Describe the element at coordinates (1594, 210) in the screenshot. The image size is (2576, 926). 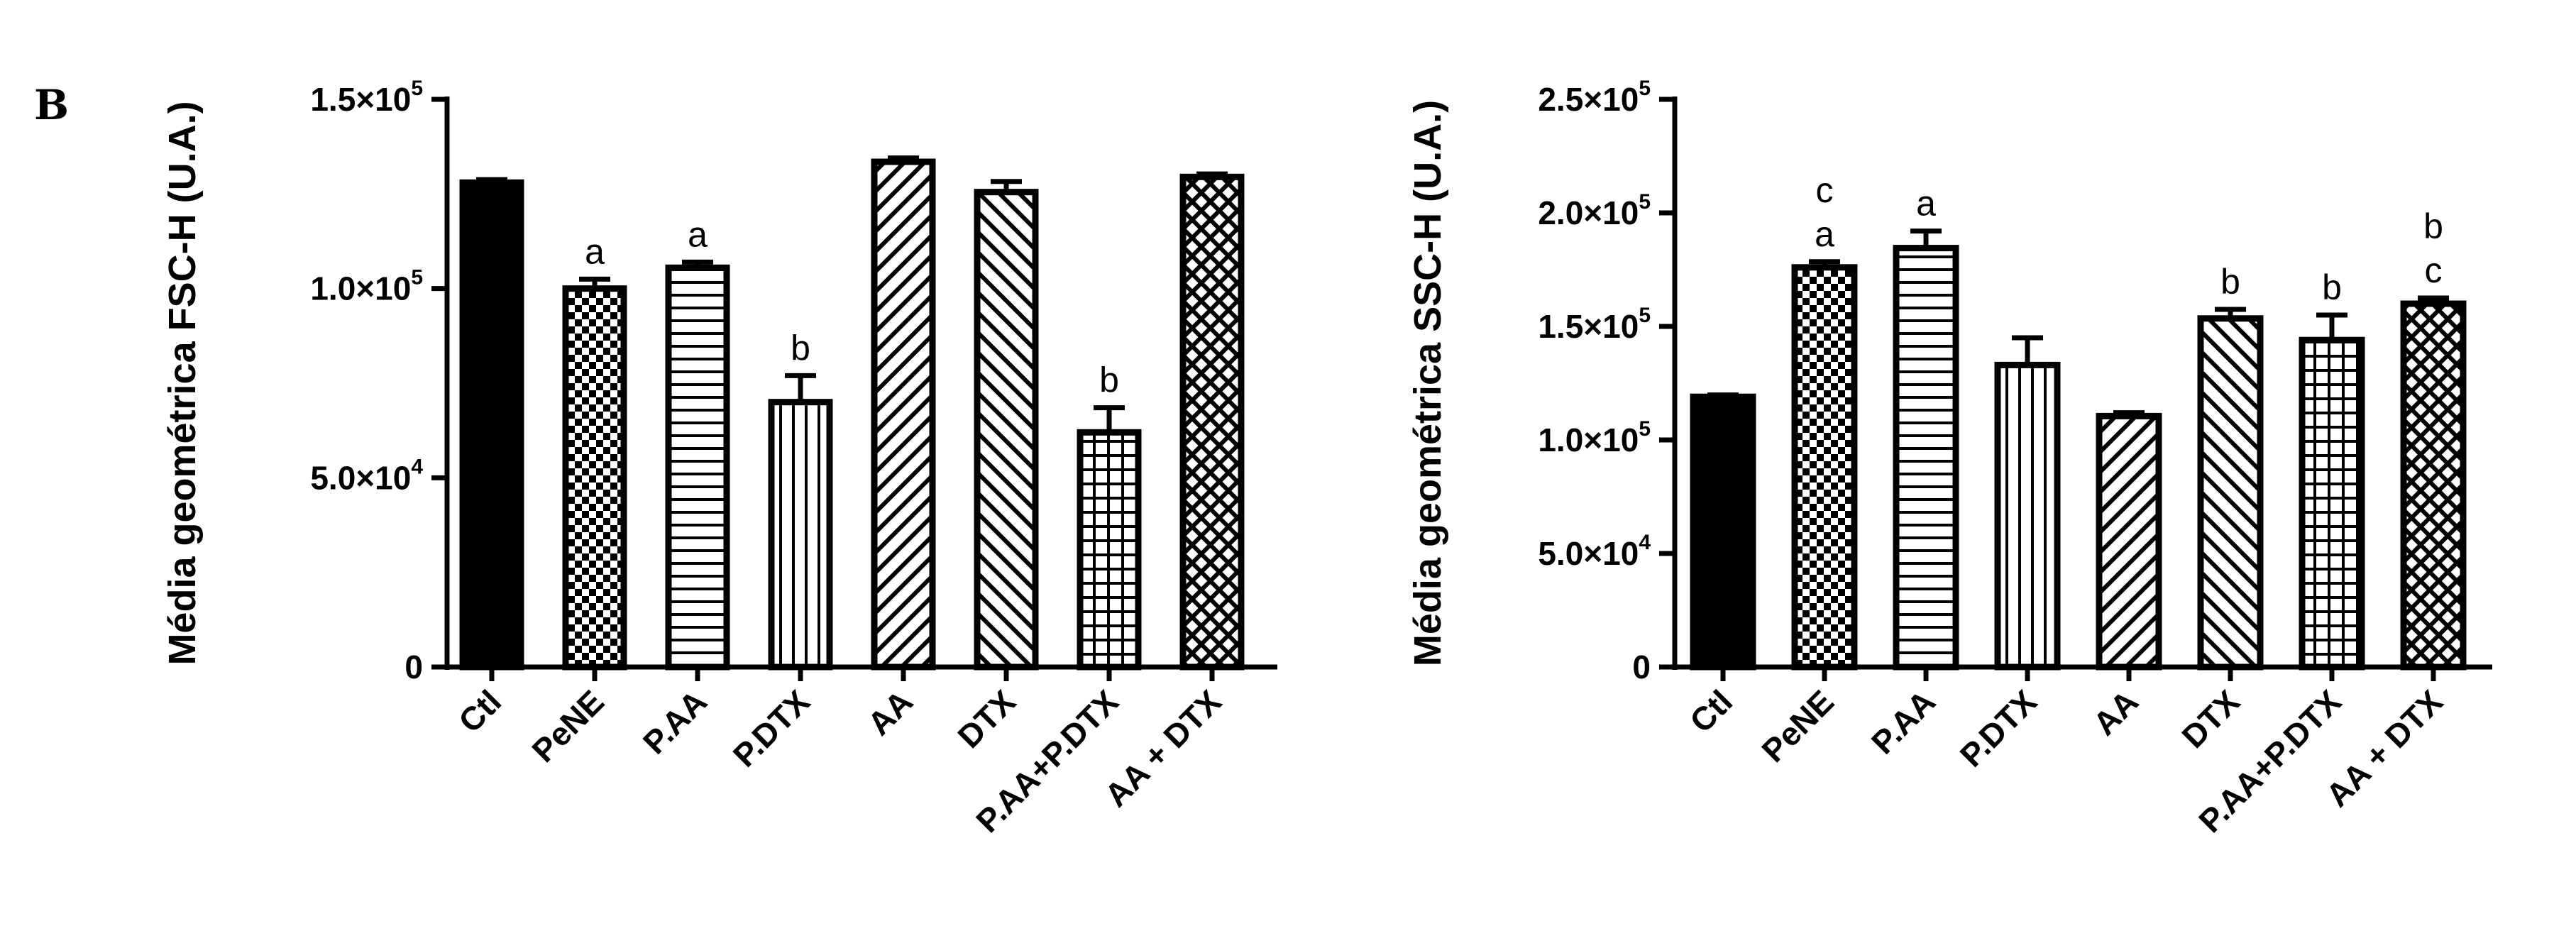
I see `y-tick-label: 2.0×10⁵` at that location.